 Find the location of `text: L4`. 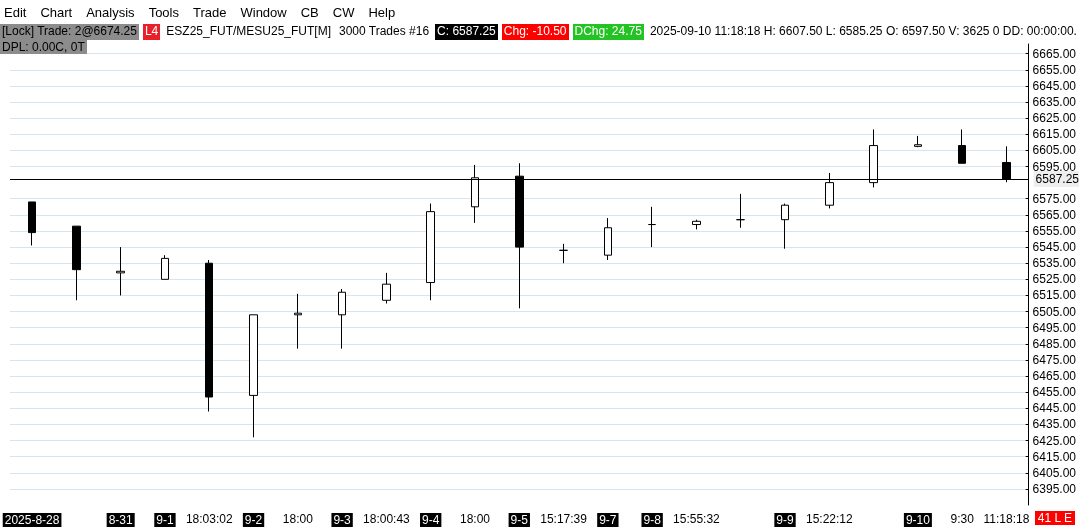

text: L4 is located at coordinates (151, 32).